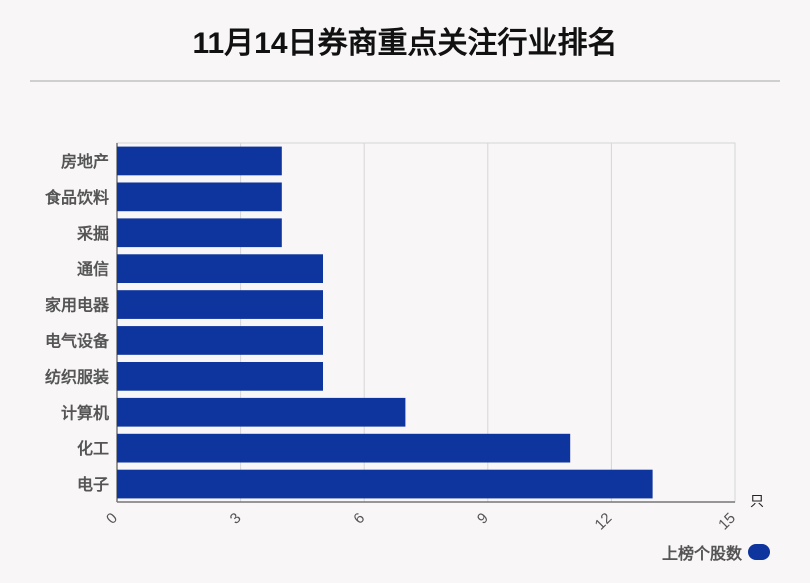 This screenshot has height=583, width=810. Describe the element at coordinates (405, 81) in the screenshot. I see `title-divider` at that location.